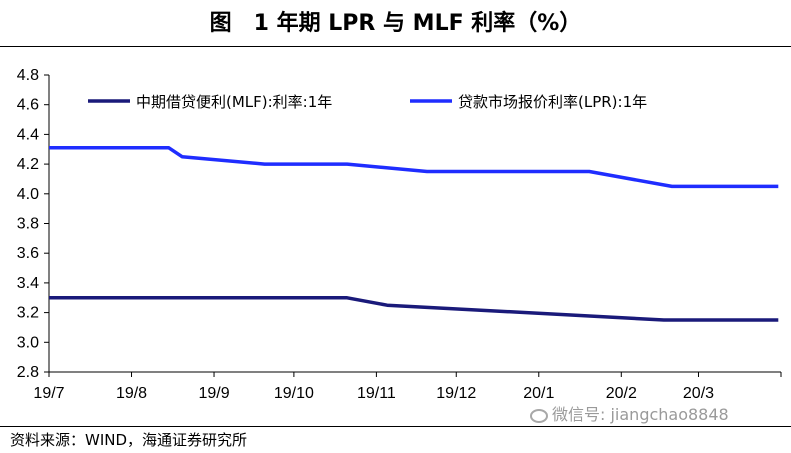 The height and width of the screenshot is (453, 791). I want to click on series-line-mlf, so click(414, 309).